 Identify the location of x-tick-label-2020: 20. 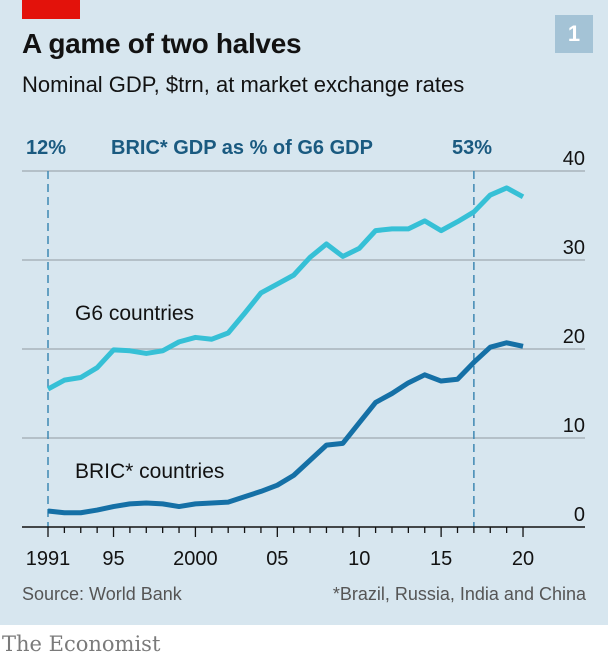
(523, 559).